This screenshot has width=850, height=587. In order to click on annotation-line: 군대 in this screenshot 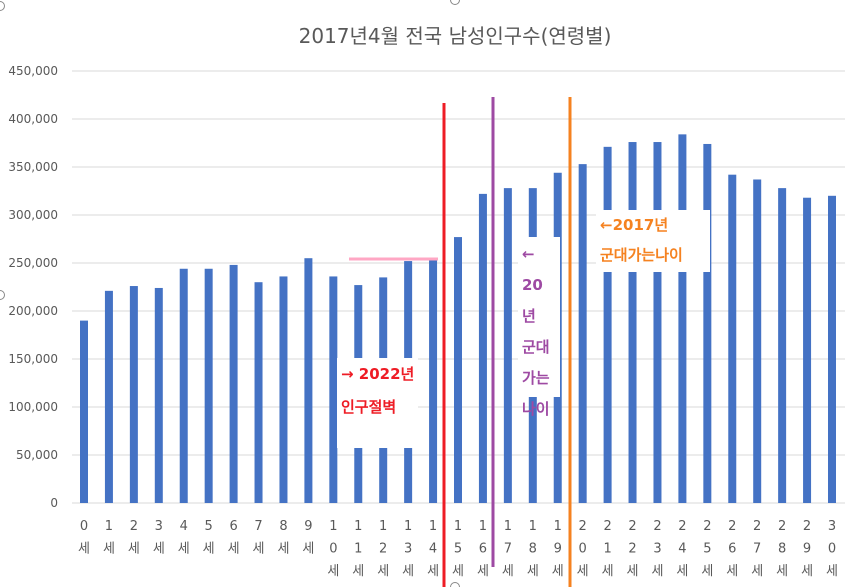, I will do `click(536, 347)`.